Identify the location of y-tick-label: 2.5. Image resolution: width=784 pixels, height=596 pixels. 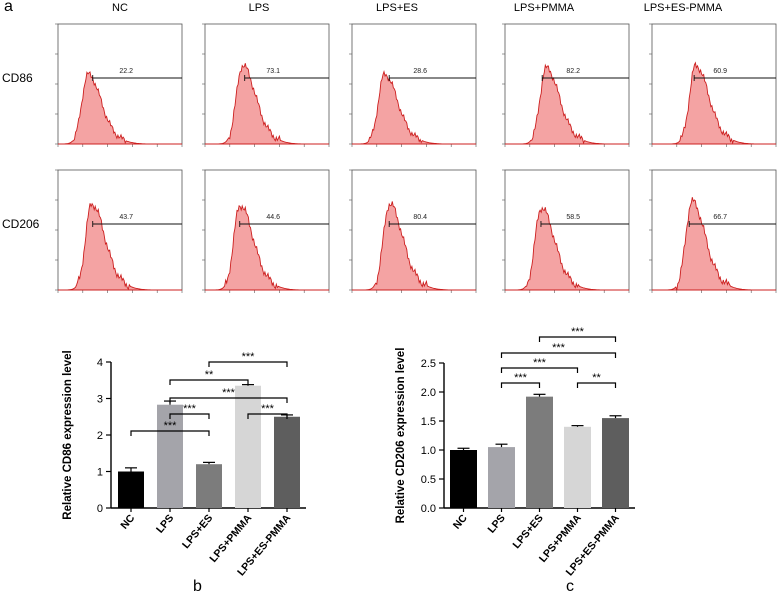
(428, 364).